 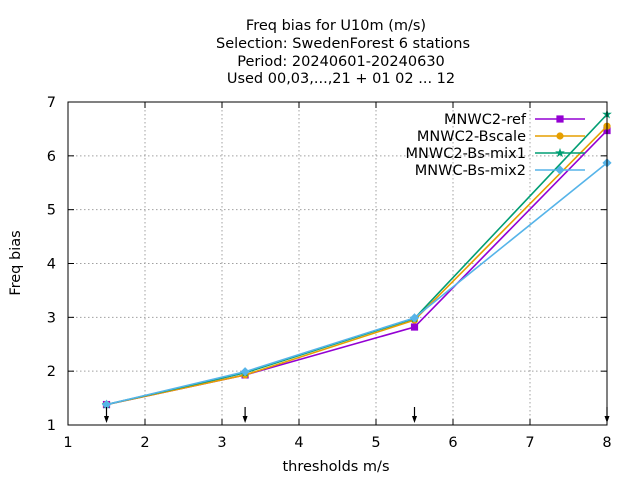 What do you see at coordinates (357, 415) in the screenshot?
I see `threshold-arrows` at bounding box center [357, 415].